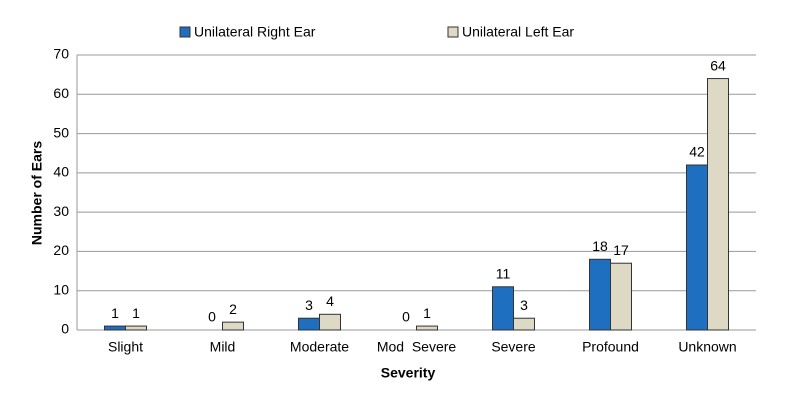 This screenshot has width=800, height=400. Describe the element at coordinates (255, 32) in the screenshot. I see `legend-label: Unilateral Right Ear` at that location.